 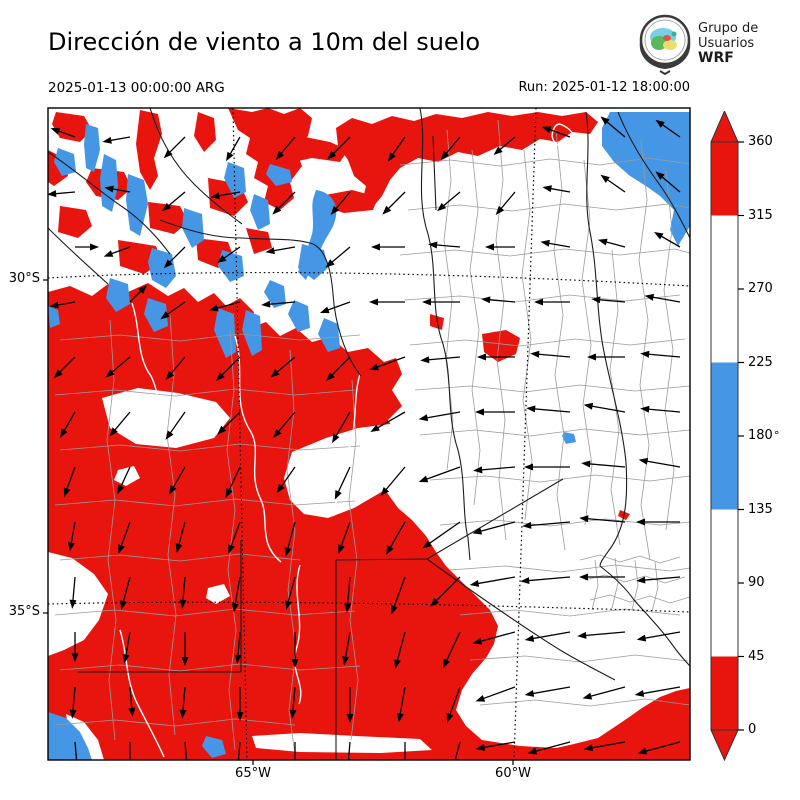 I want to click on colorbar-tick-label: 0, so click(x=752, y=729).